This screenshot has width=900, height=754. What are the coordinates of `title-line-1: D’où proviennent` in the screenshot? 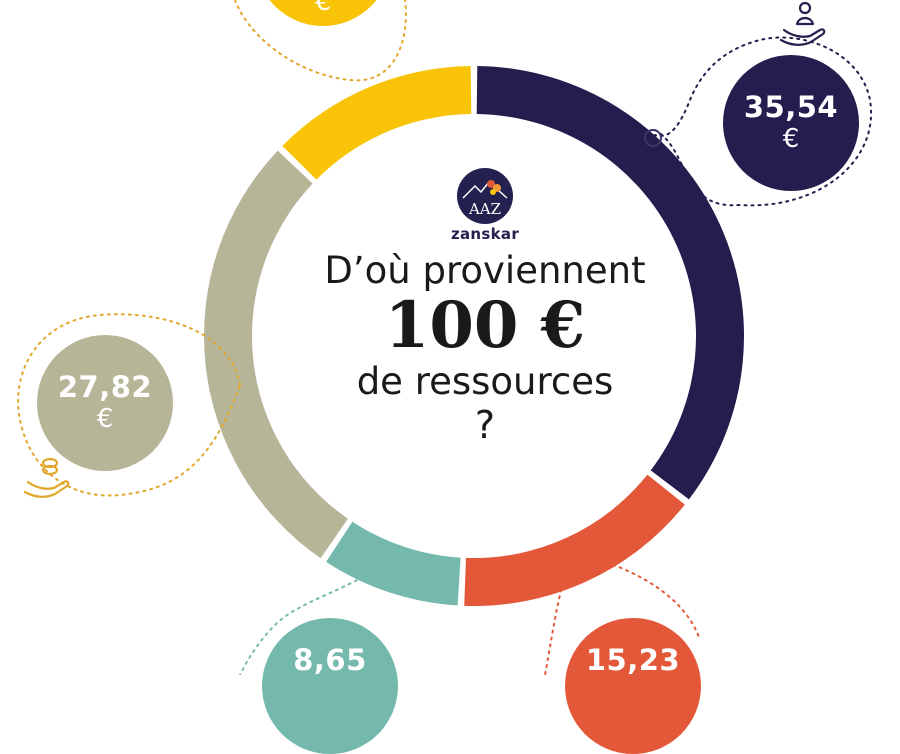 It's located at (485, 270).